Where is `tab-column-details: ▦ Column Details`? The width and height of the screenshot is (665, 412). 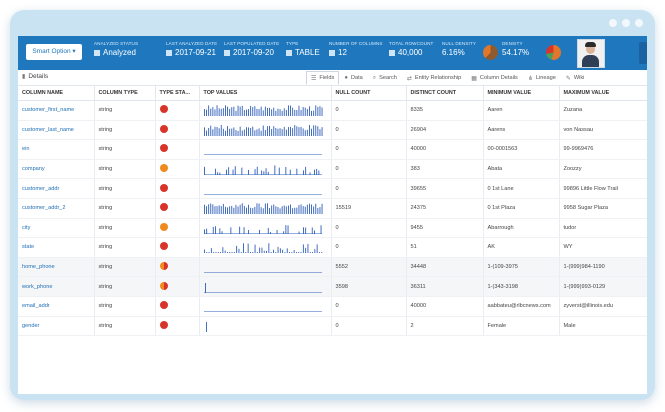 tab-column-details: ▦ Column Details is located at coordinates (494, 78).